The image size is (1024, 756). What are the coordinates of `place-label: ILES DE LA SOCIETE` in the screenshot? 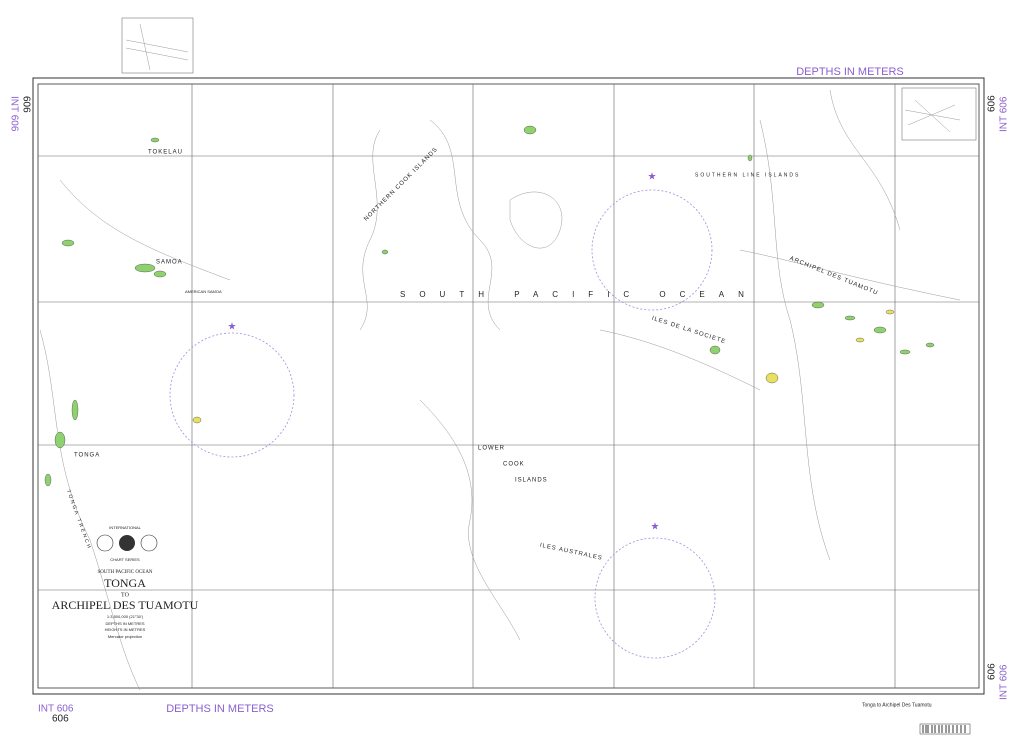 It's located at (689, 331).